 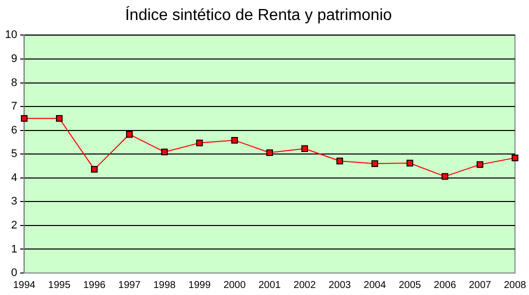 I want to click on x-tick-label: 2005, so click(x=410, y=285).